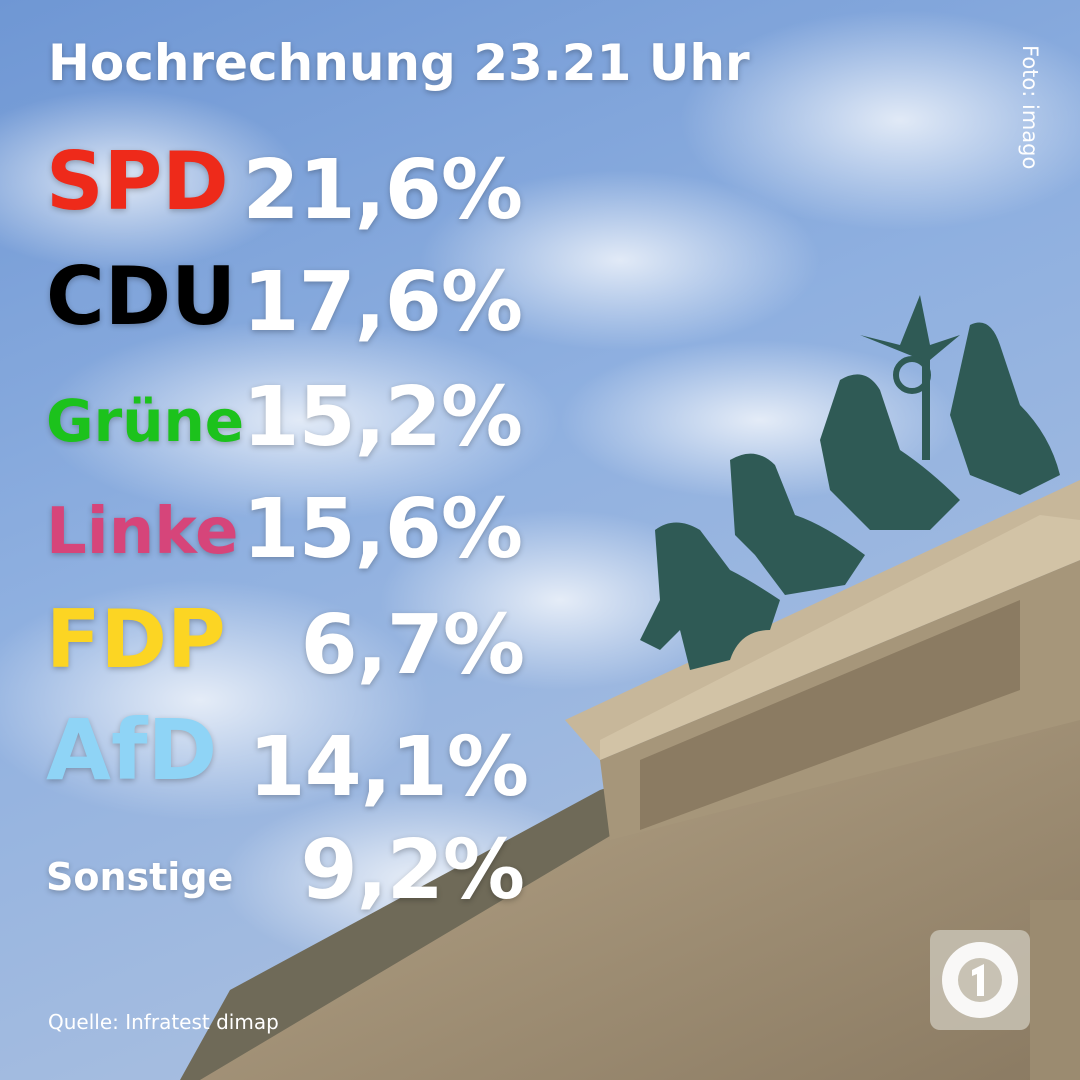 The image size is (1080, 1080). I want to click on party-name: Grüne, so click(145, 421).